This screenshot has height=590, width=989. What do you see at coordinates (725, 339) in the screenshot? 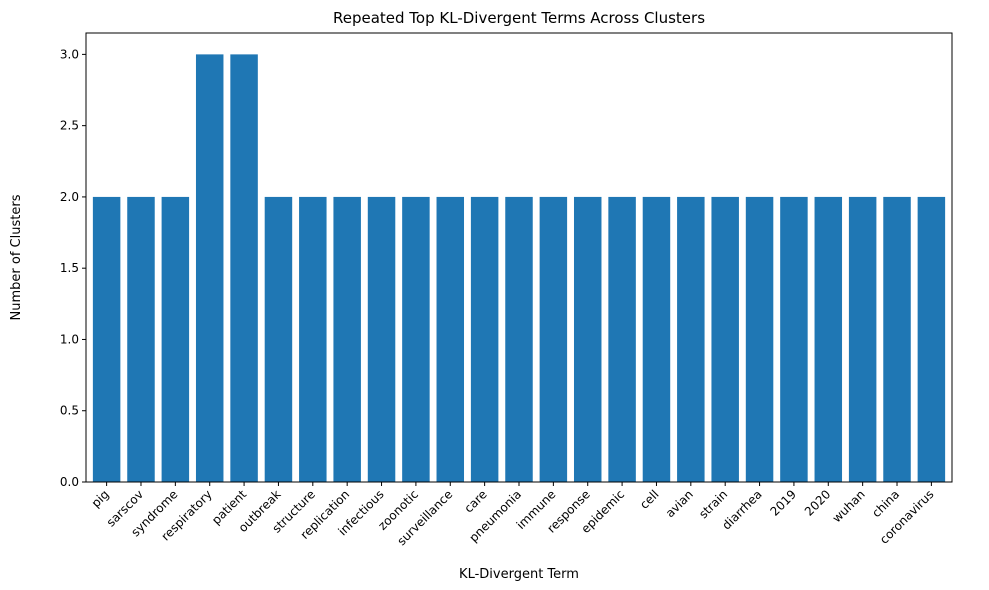
I see `bar-strain` at bounding box center [725, 339].